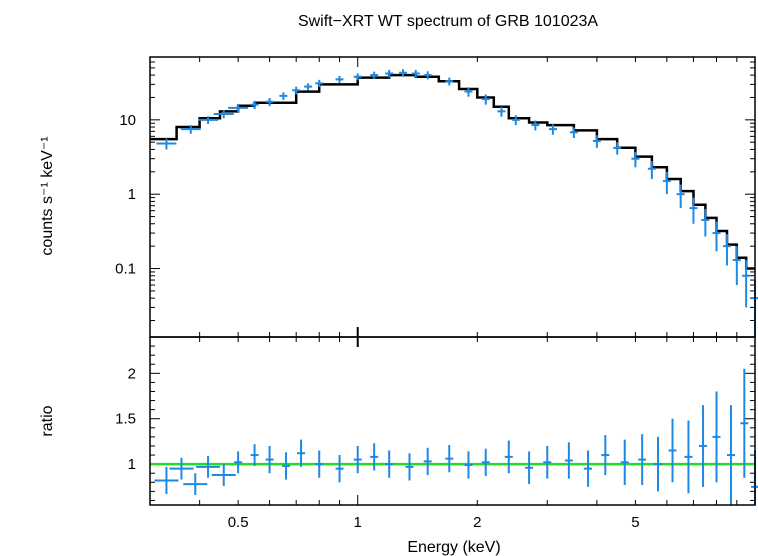  Describe the element at coordinates (47, 195) in the screenshot. I see `y-axis-label-spectrum: counts s⁻¹ keV⁻¹` at that location.